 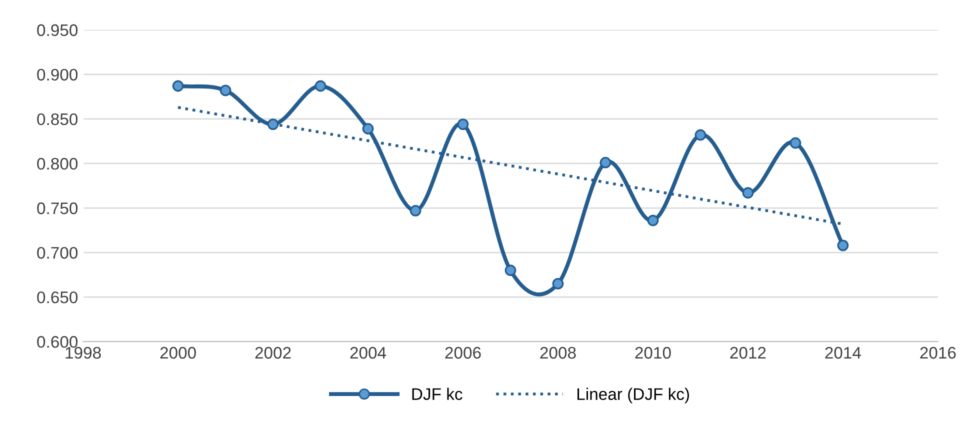 I want to click on y-tick-label: 0.900, so click(x=57, y=74).